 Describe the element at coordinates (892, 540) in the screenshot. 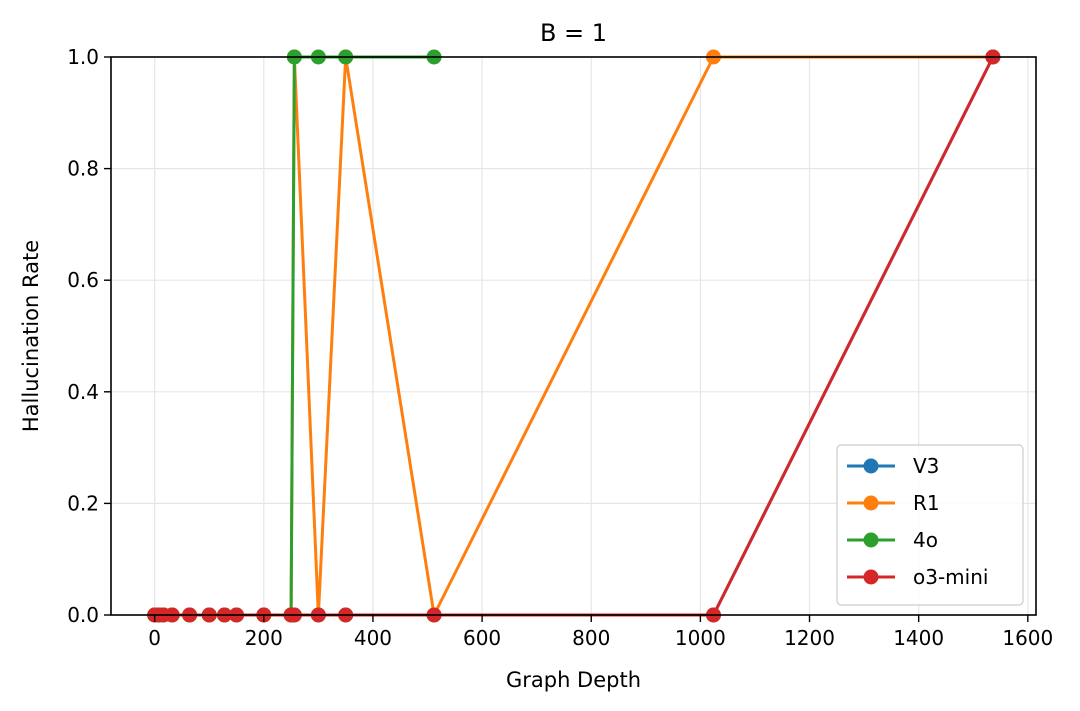

I see `legend-item: 4o` at that location.